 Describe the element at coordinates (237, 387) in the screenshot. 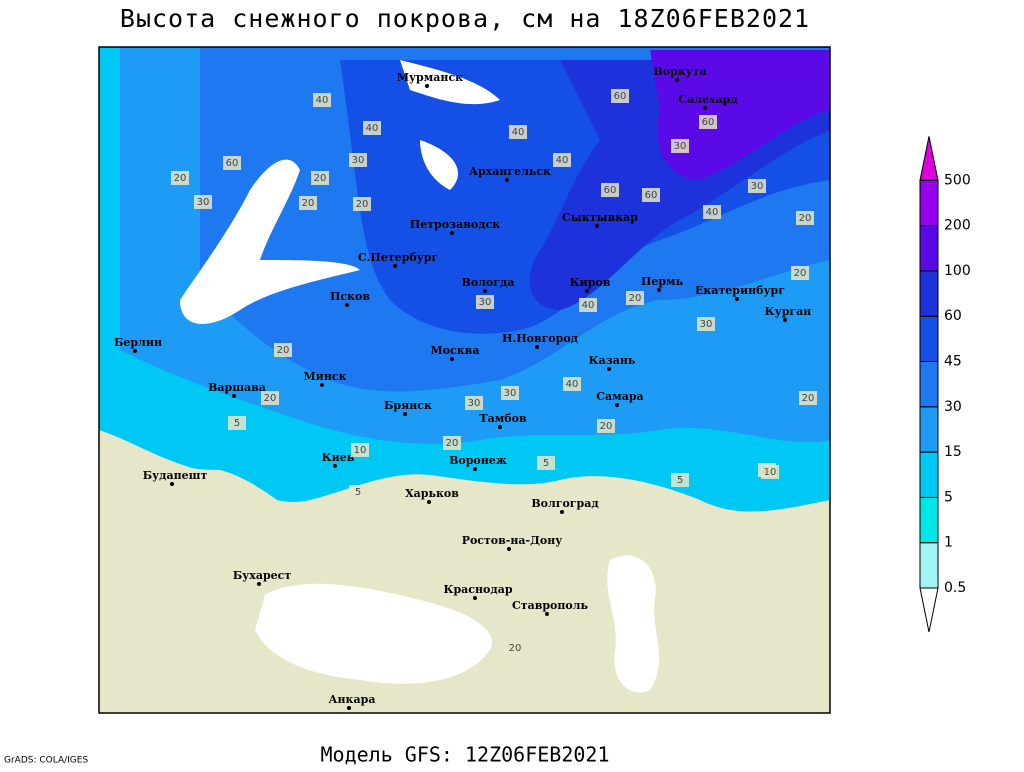

I see `city-label: Варшава` at that location.